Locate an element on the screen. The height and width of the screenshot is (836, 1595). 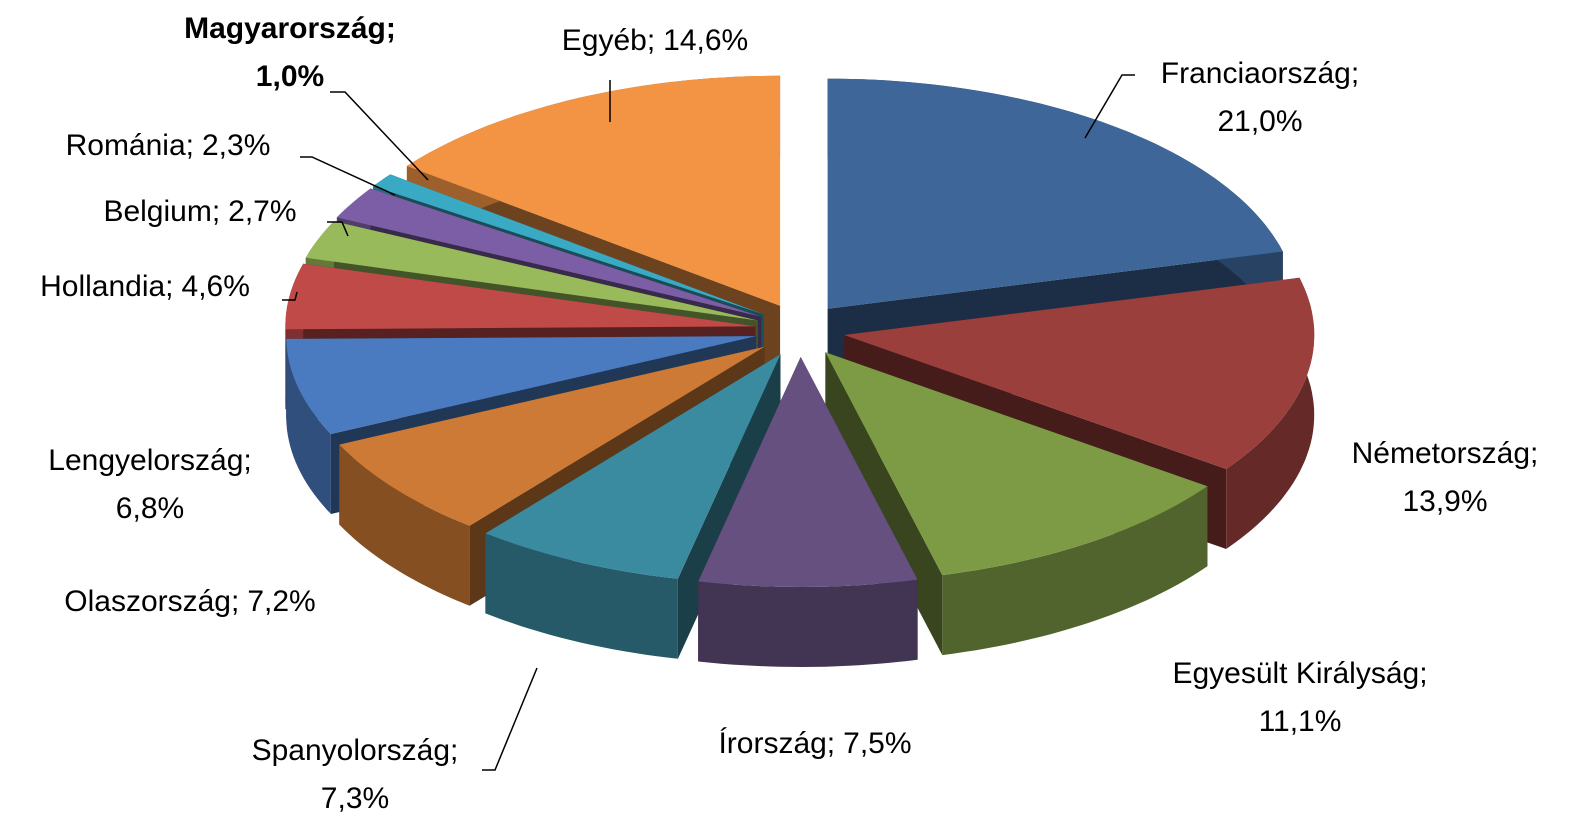
label-value: 11,1% is located at coordinates (1300, 721).